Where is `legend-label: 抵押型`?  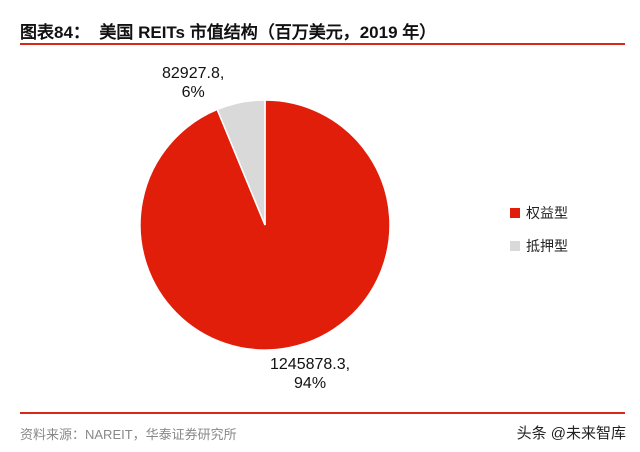 legend-label: 抵押型 is located at coordinates (547, 246).